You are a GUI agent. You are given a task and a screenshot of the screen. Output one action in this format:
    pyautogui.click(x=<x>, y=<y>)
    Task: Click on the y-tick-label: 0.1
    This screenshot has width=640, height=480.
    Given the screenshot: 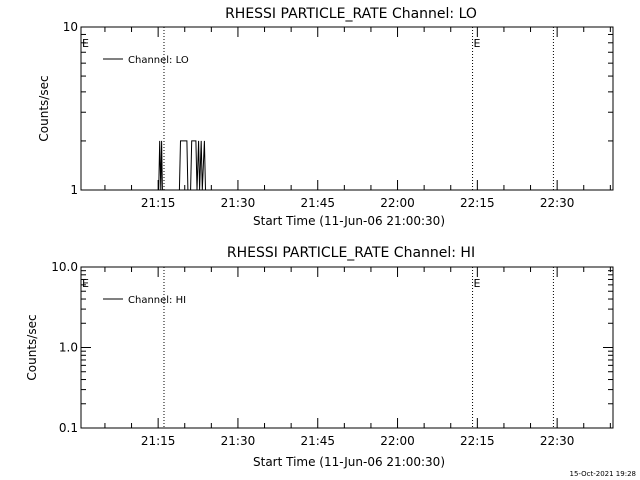 What is the action you would take?
    pyautogui.click(x=68, y=428)
    